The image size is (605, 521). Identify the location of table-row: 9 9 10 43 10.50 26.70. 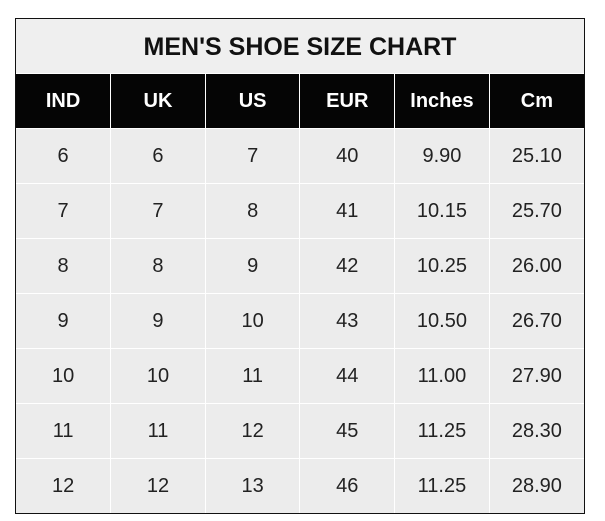
(300, 321).